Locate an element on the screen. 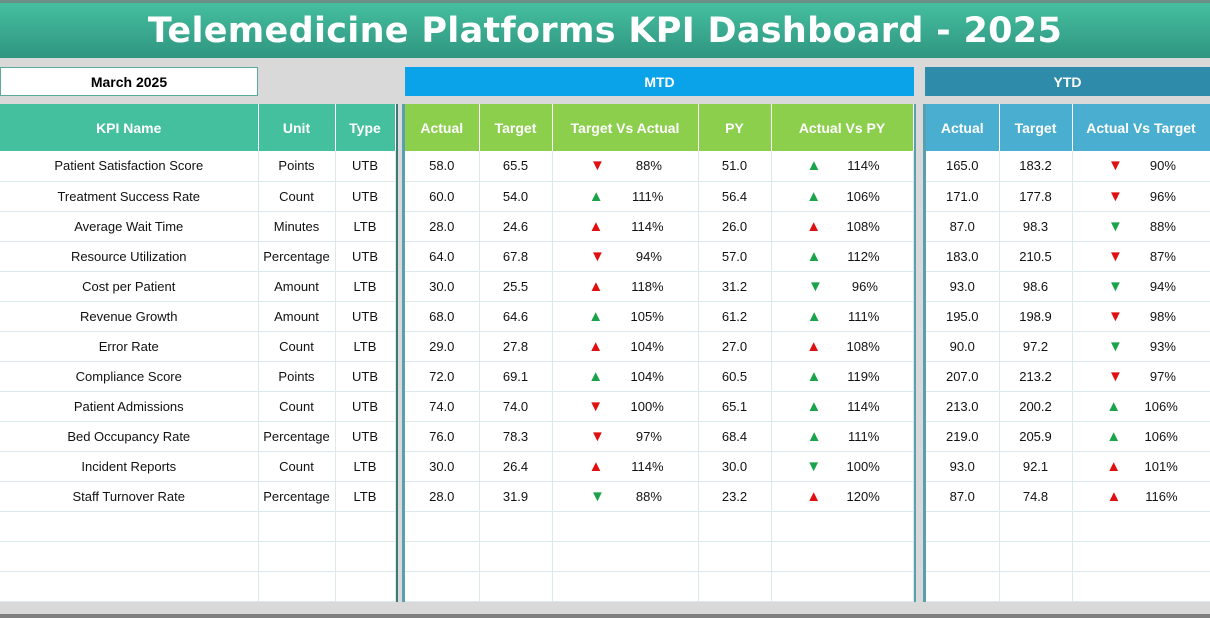 The width and height of the screenshot is (1210, 618). target-vs-actual: ▼ 100% is located at coordinates (625, 406).